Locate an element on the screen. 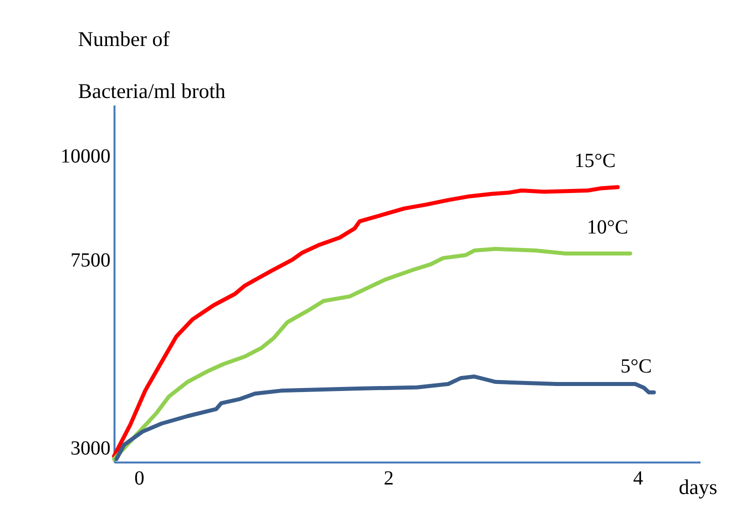  series-label: 15°C is located at coordinates (595, 161).